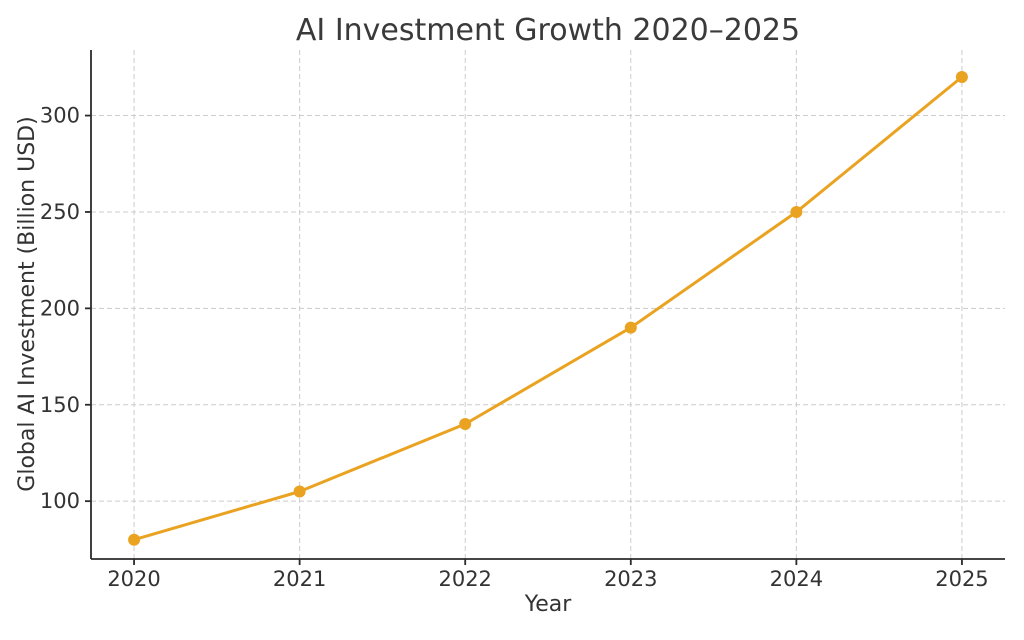 Image resolution: width=1024 pixels, height=640 pixels. I want to click on y-tick-label: 300, so click(60, 116).